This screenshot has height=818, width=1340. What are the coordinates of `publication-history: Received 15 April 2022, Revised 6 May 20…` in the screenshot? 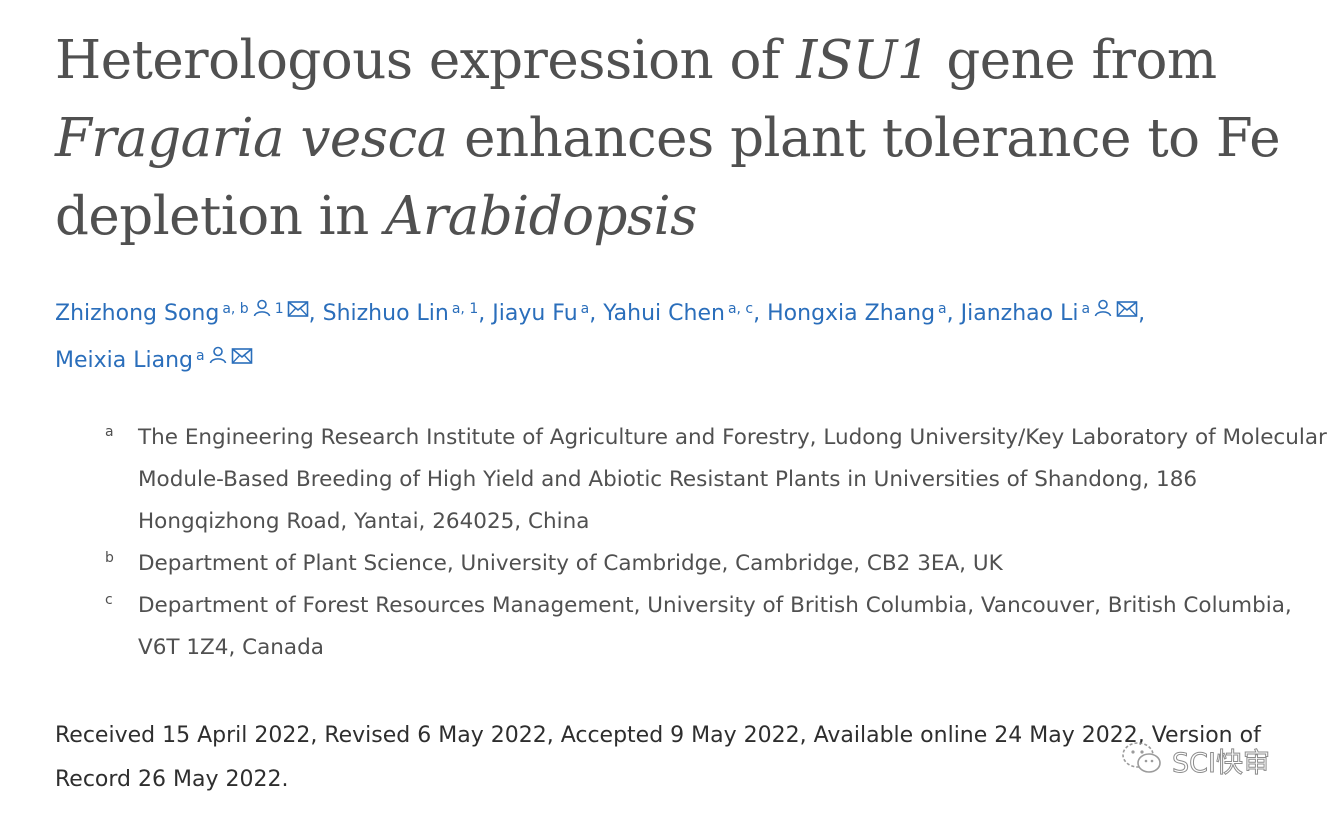 It's located at (658, 757).